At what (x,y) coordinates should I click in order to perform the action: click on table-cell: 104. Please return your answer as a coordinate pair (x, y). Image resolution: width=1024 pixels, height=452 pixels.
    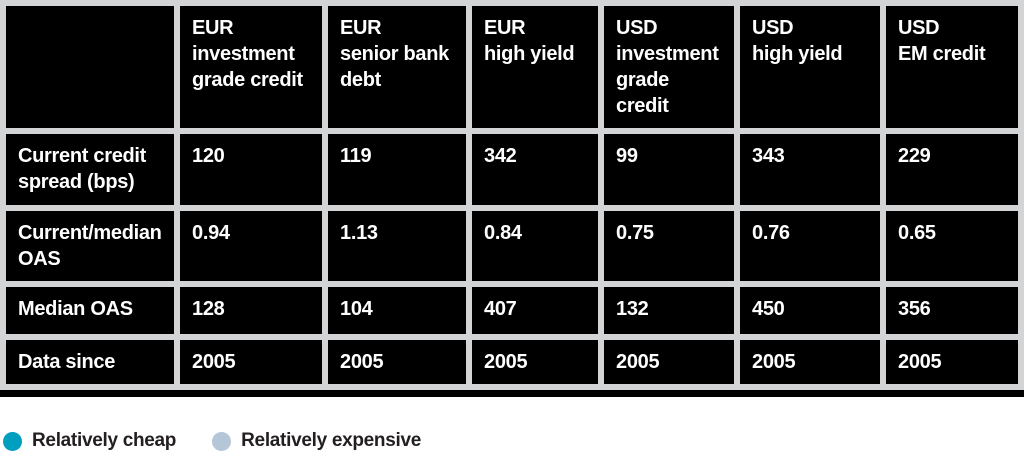
    Looking at the image, I should click on (397, 310).